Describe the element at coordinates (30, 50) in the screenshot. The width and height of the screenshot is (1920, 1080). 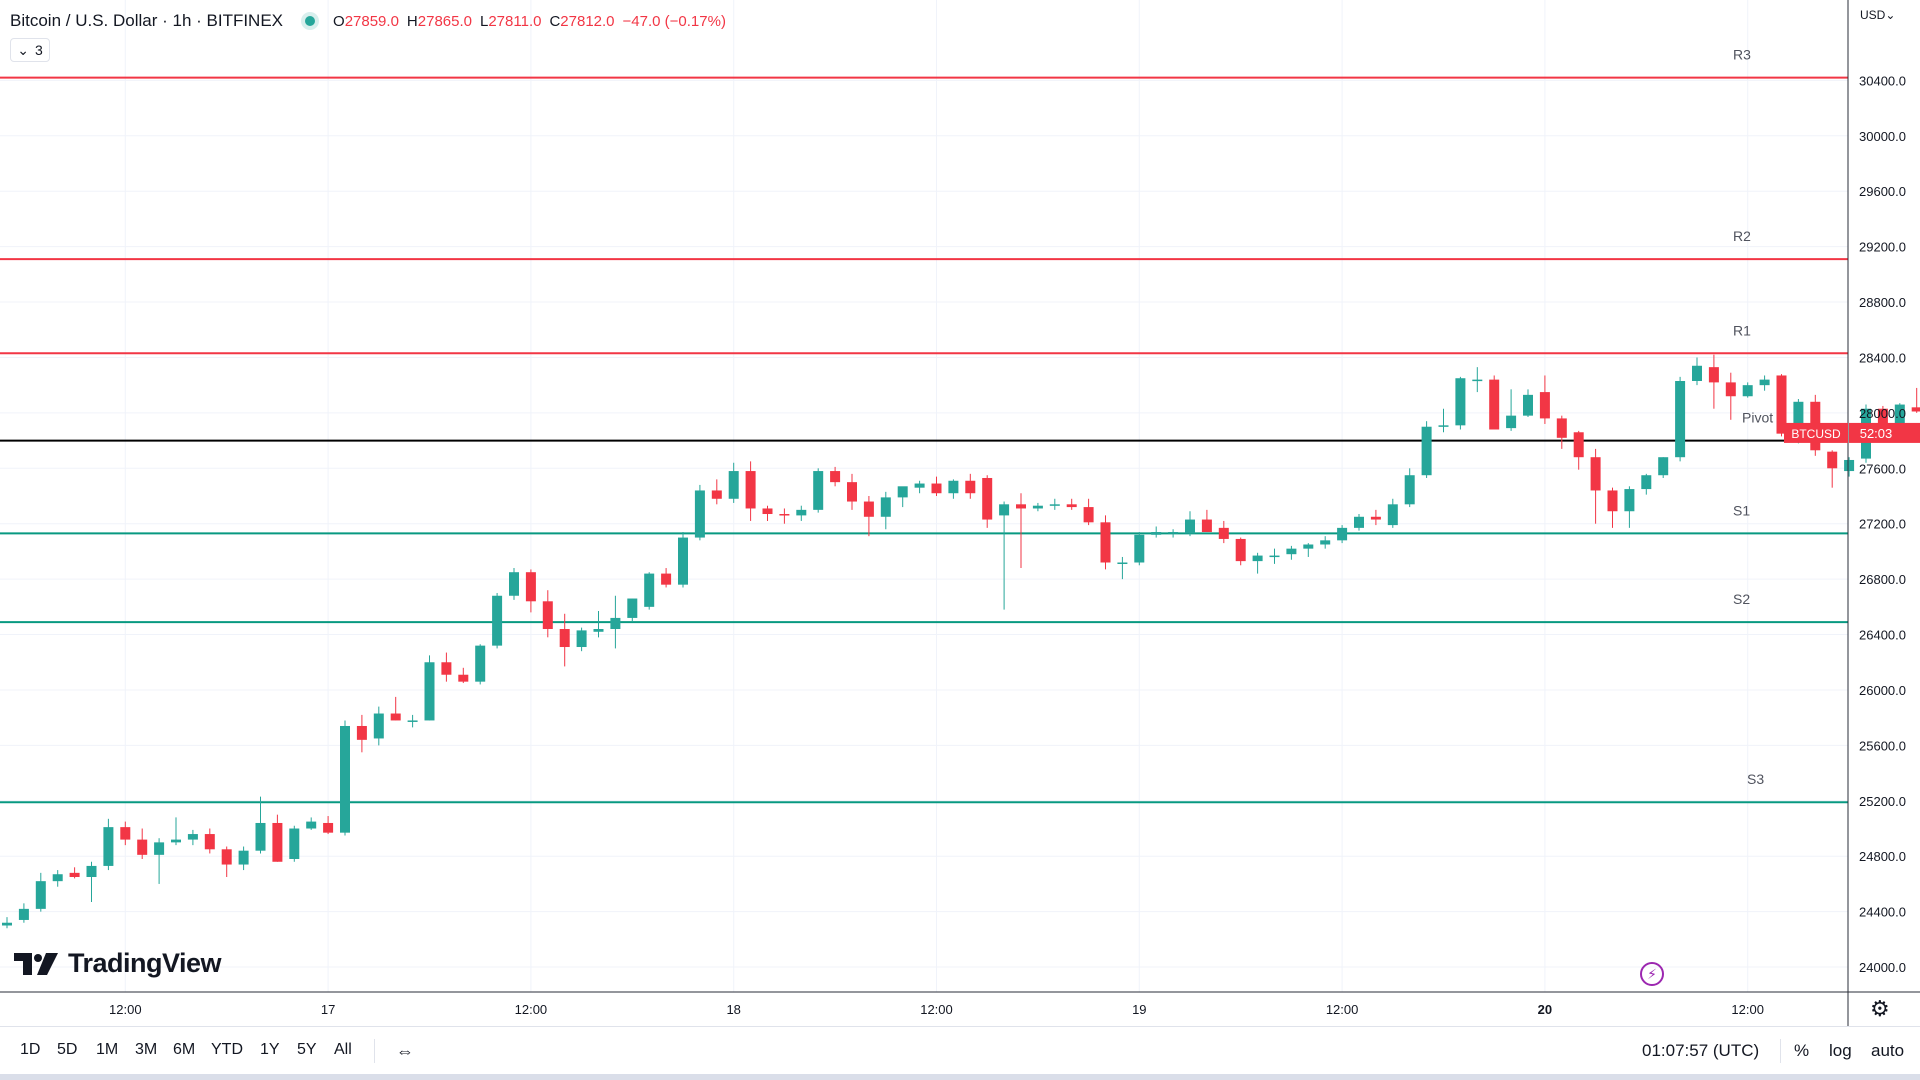
I see `indicators-toggle-button: ⌄ 3` at that location.